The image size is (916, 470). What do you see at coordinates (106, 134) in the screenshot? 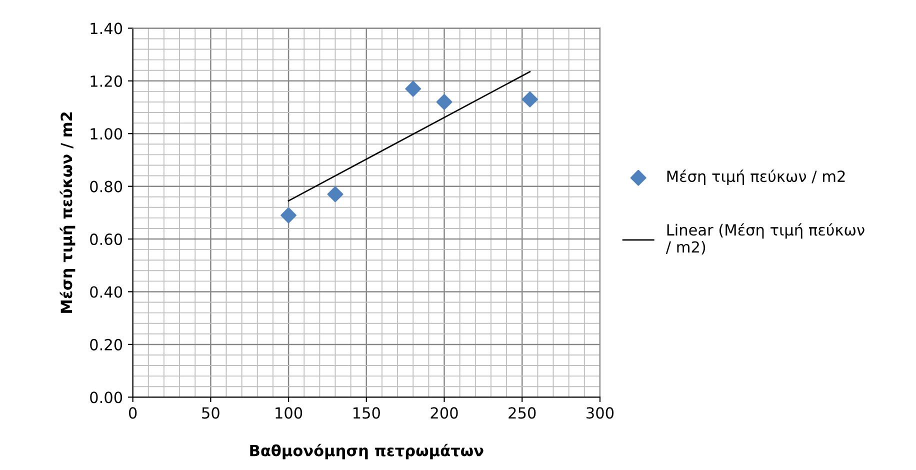
I see `y-tick-label: 1.00` at bounding box center [106, 134].